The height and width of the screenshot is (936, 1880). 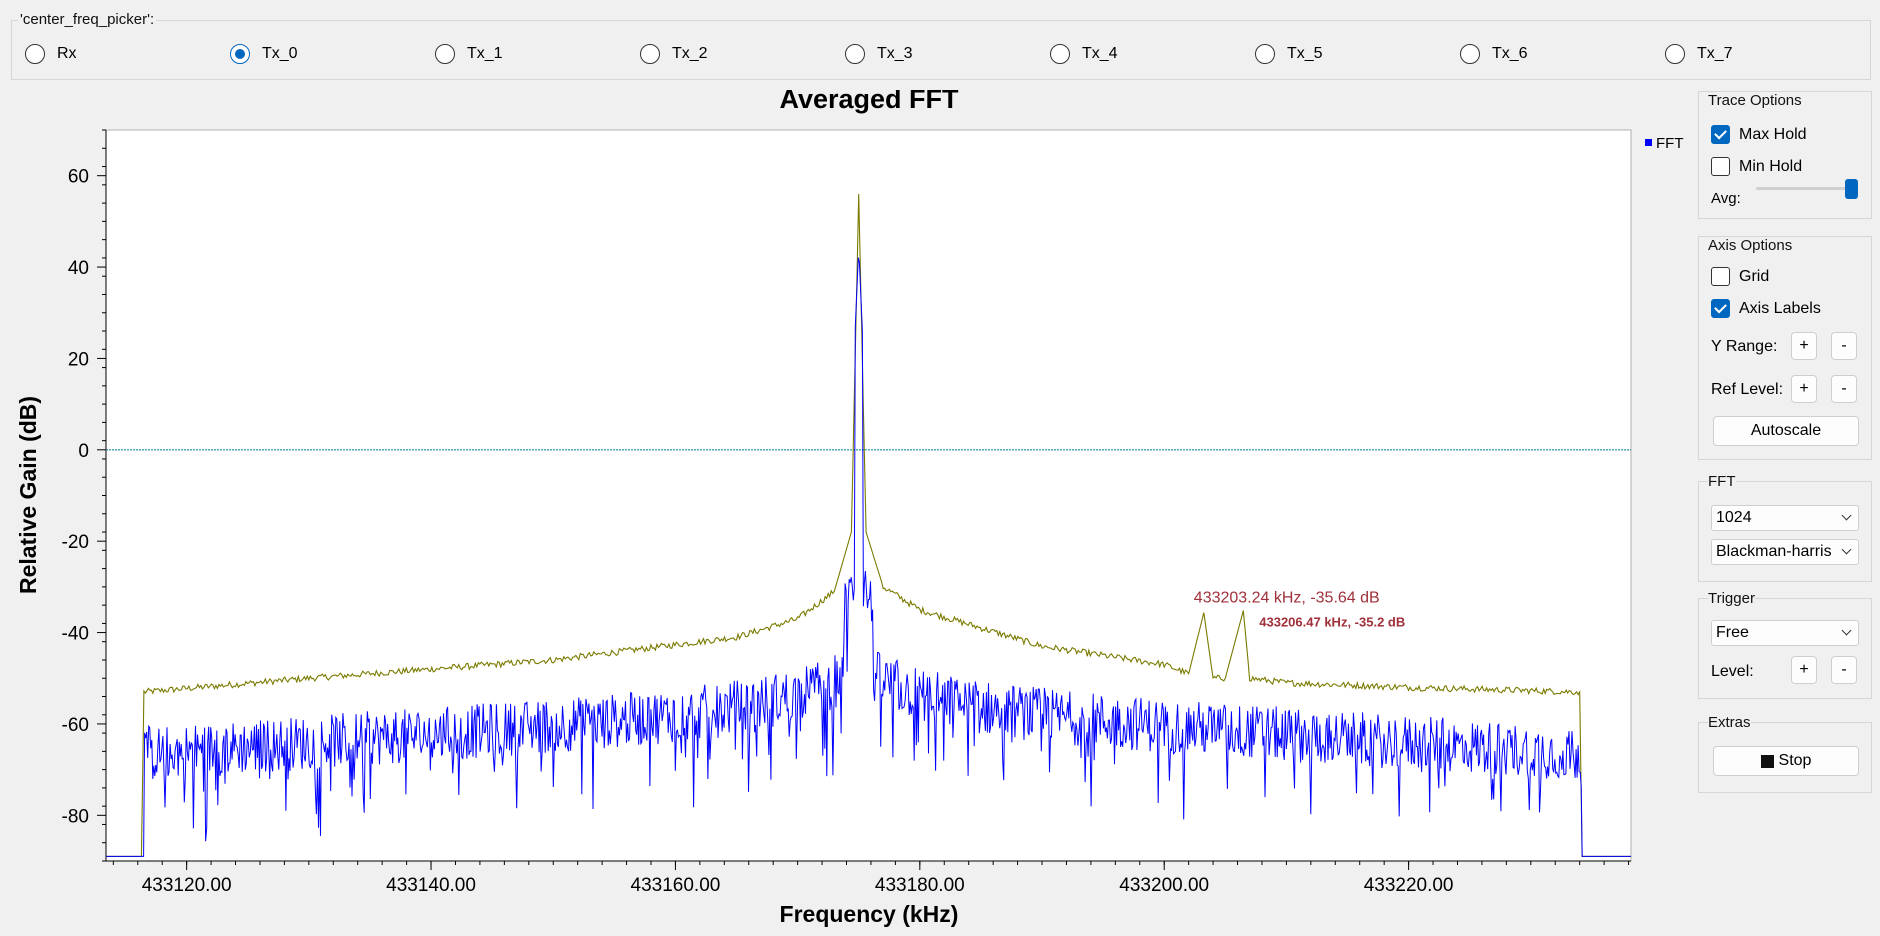 I want to click on min-hold-label: Min Hold, so click(x=1771, y=166).